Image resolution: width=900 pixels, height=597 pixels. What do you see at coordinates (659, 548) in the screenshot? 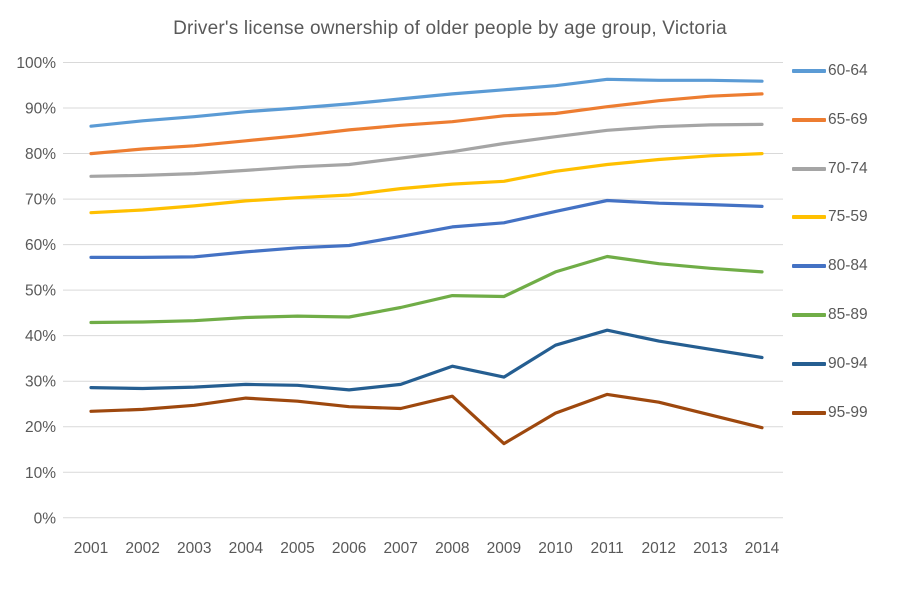
I see `x-axis-tick-label: 2012` at bounding box center [659, 548].